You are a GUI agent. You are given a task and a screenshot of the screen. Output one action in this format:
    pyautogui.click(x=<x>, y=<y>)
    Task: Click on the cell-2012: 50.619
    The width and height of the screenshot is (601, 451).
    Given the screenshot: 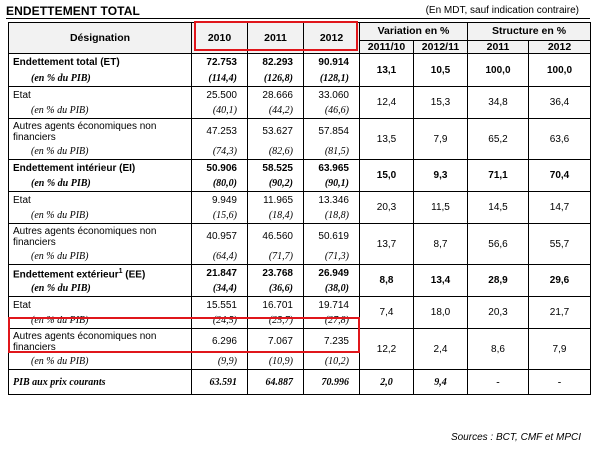 What is the action you would take?
    pyautogui.click(x=331, y=236)
    